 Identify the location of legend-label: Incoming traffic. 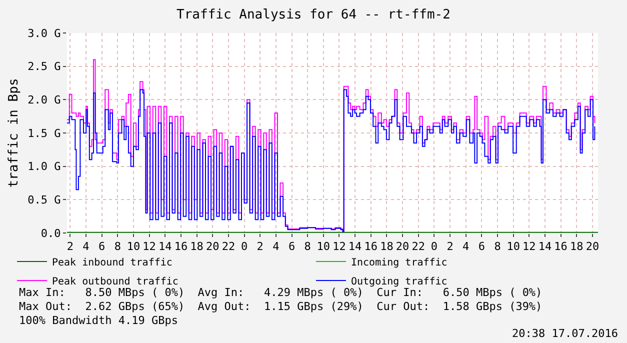
(399, 262).